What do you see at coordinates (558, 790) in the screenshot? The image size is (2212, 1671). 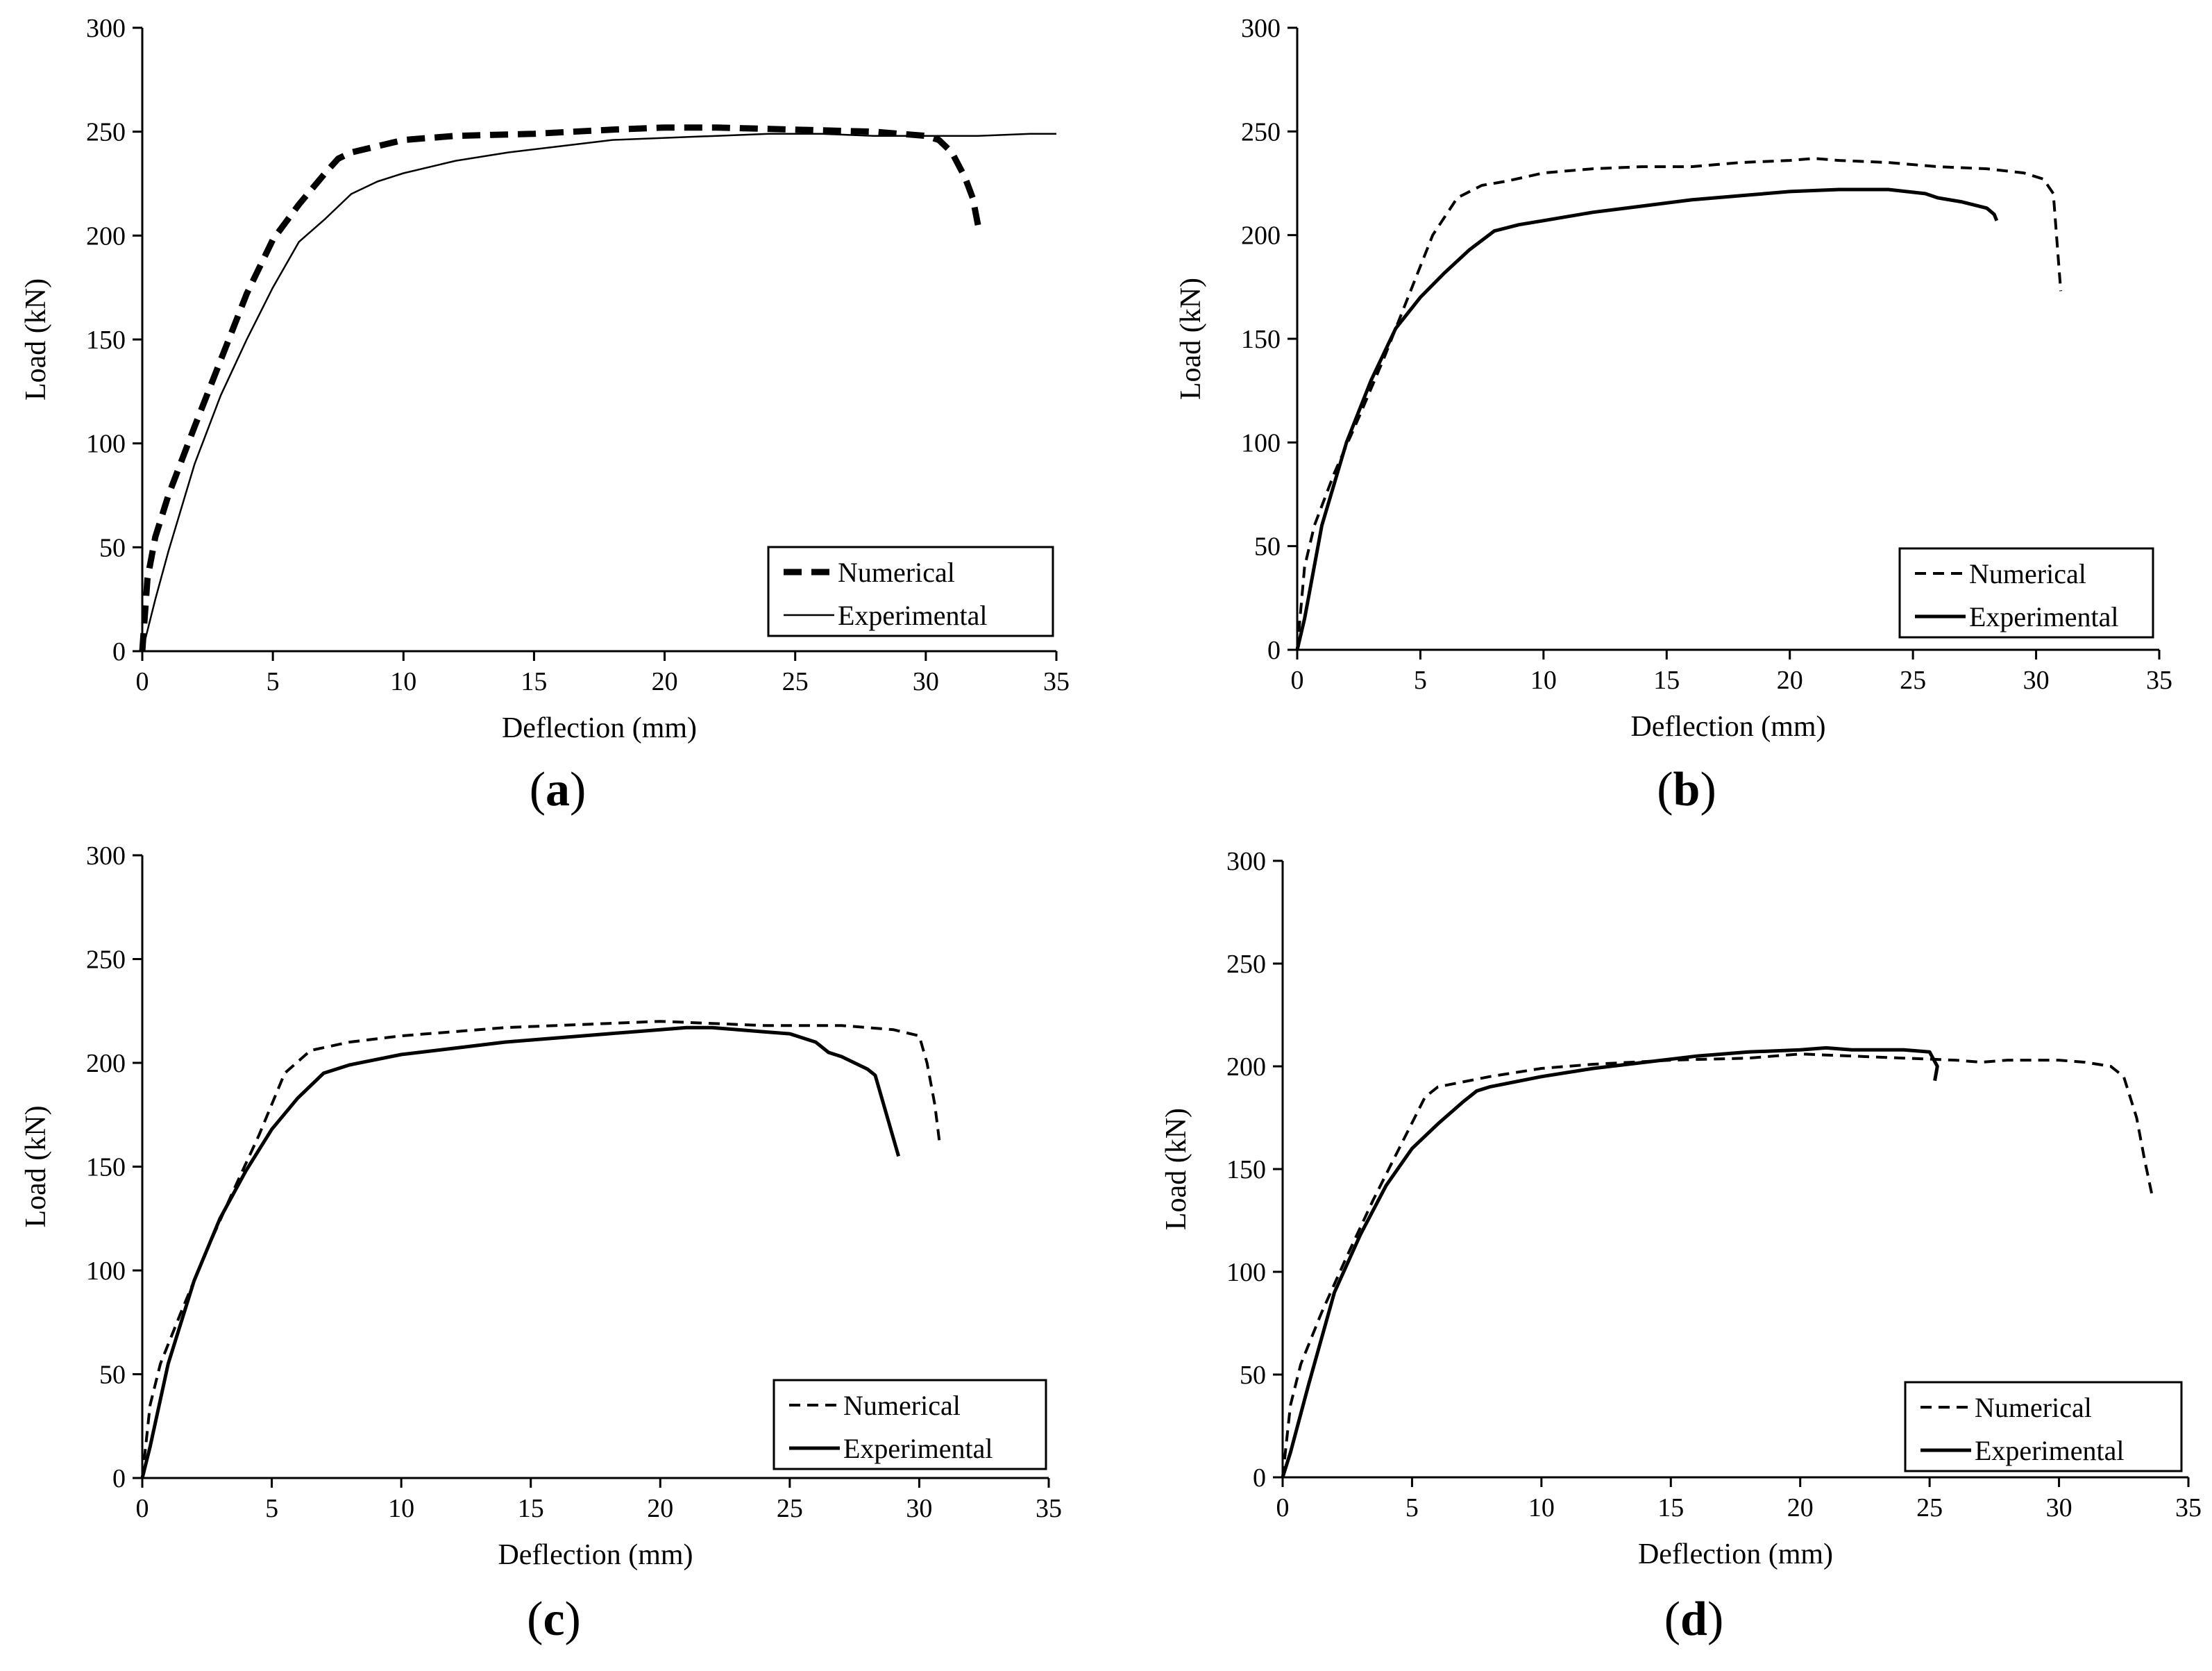 I see `panel-label: (a)` at bounding box center [558, 790].